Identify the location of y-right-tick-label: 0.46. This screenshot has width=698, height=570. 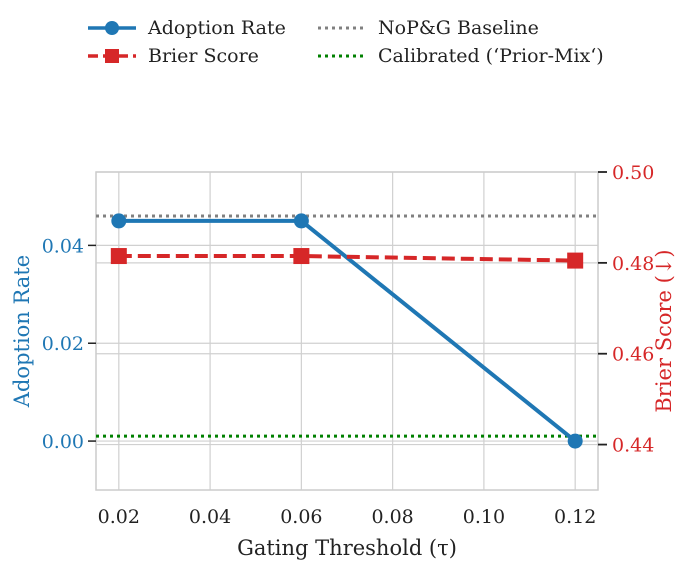
(633, 355).